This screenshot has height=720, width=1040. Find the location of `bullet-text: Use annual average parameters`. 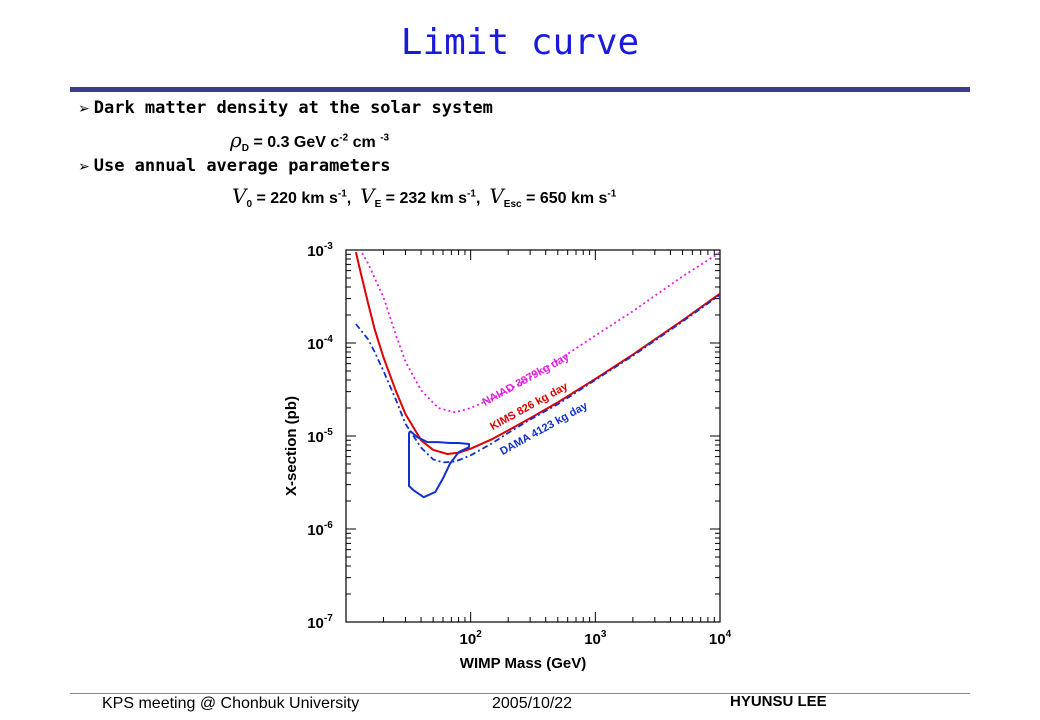

bullet-text: Use annual average parameters is located at coordinates (242, 166).